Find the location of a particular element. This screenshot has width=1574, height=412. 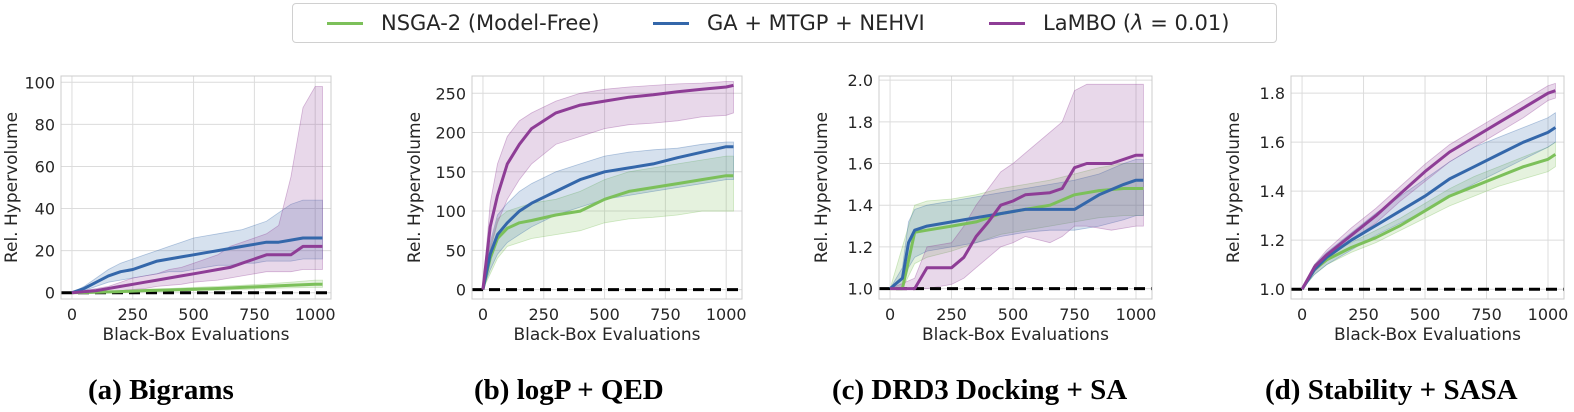

band-lambo-b is located at coordinates (608, 185).